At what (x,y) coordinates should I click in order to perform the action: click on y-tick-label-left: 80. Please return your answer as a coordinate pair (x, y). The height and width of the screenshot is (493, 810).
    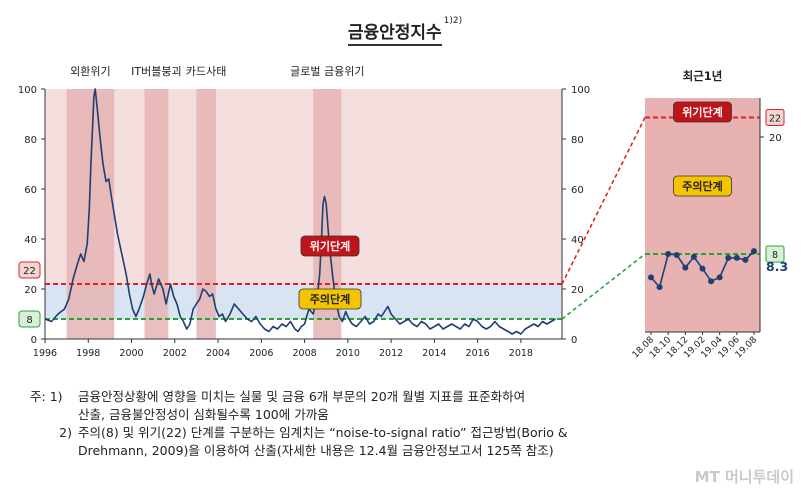
    Looking at the image, I should click on (30, 140).